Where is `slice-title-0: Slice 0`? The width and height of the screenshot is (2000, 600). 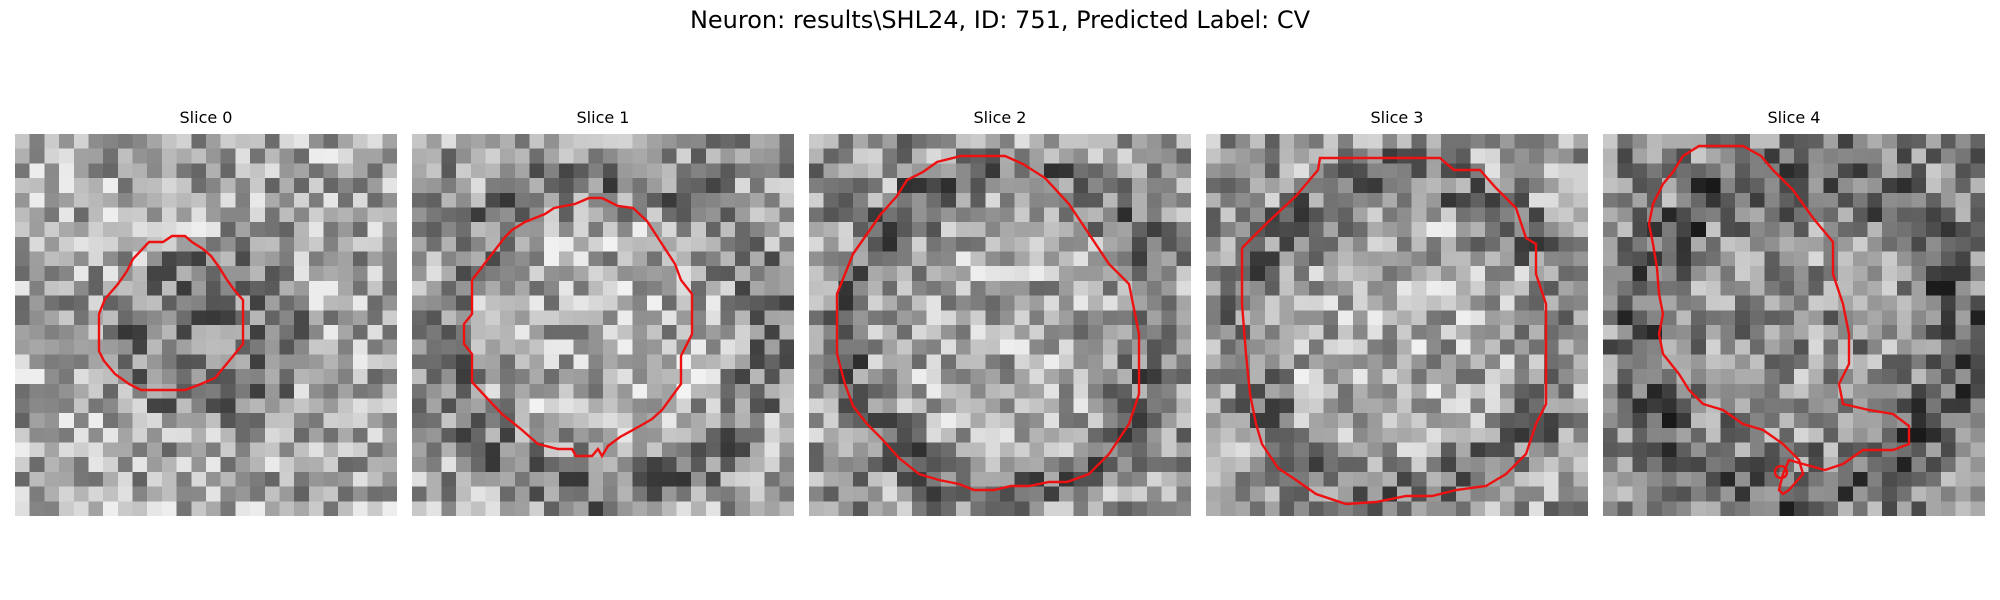
slice-title-0: Slice 0 is located at coordinates (206, 117).